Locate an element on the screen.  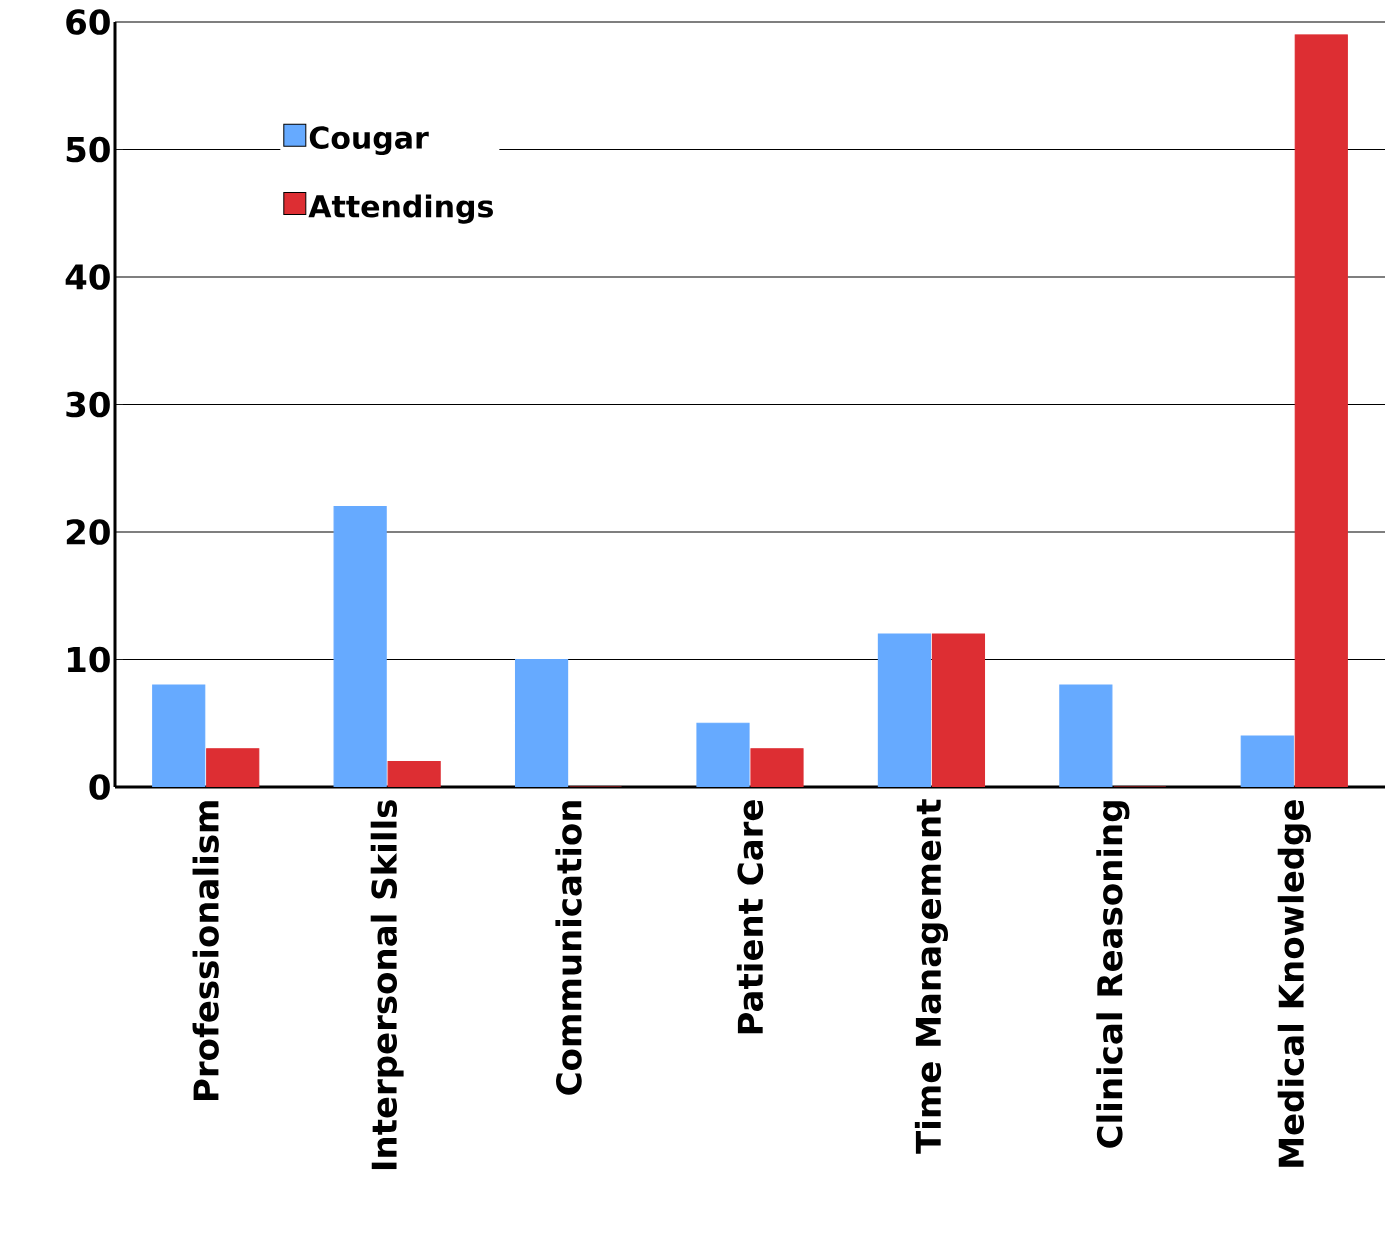
y-tick-label: 30 is located at coordinates (88, 404).